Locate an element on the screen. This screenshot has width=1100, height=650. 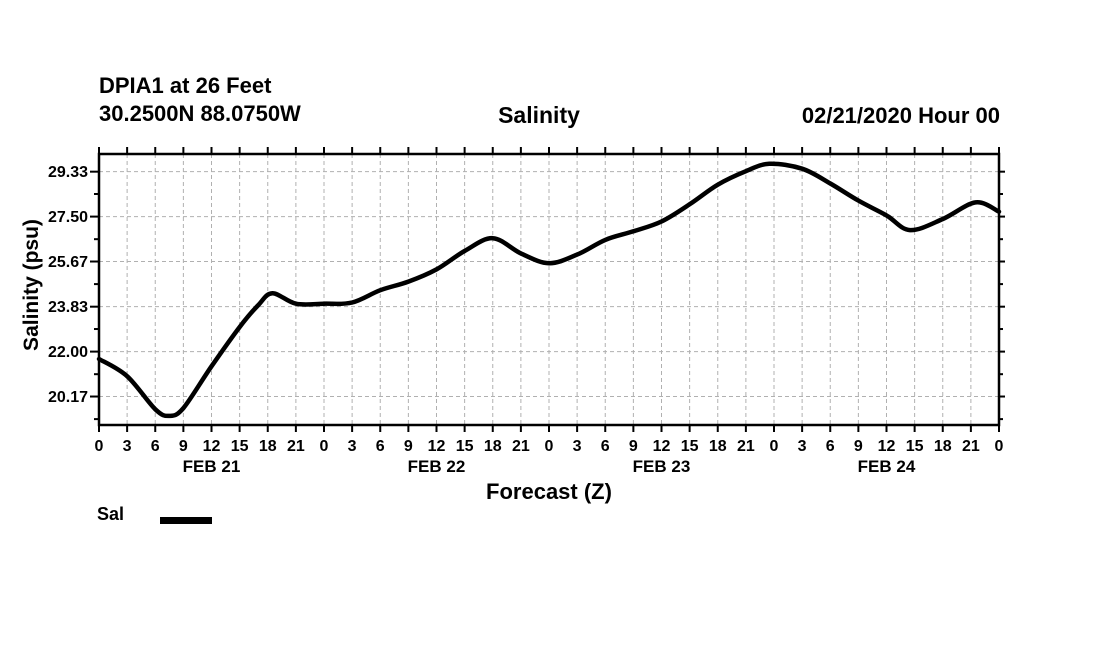
station-coordinates: 30.2500N 88.0750W is located at coordinates (200, 113).